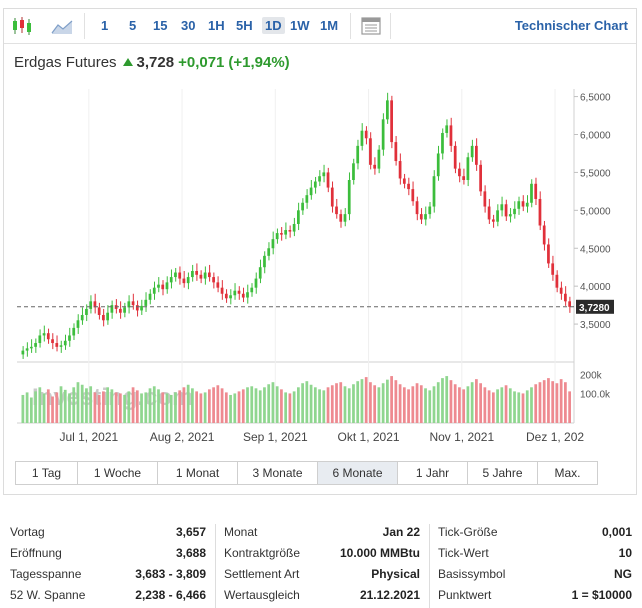  Describe the element at coordinates (198, 473) in the screenshot. I see `range-1-monat: 1 Monat` at that location.